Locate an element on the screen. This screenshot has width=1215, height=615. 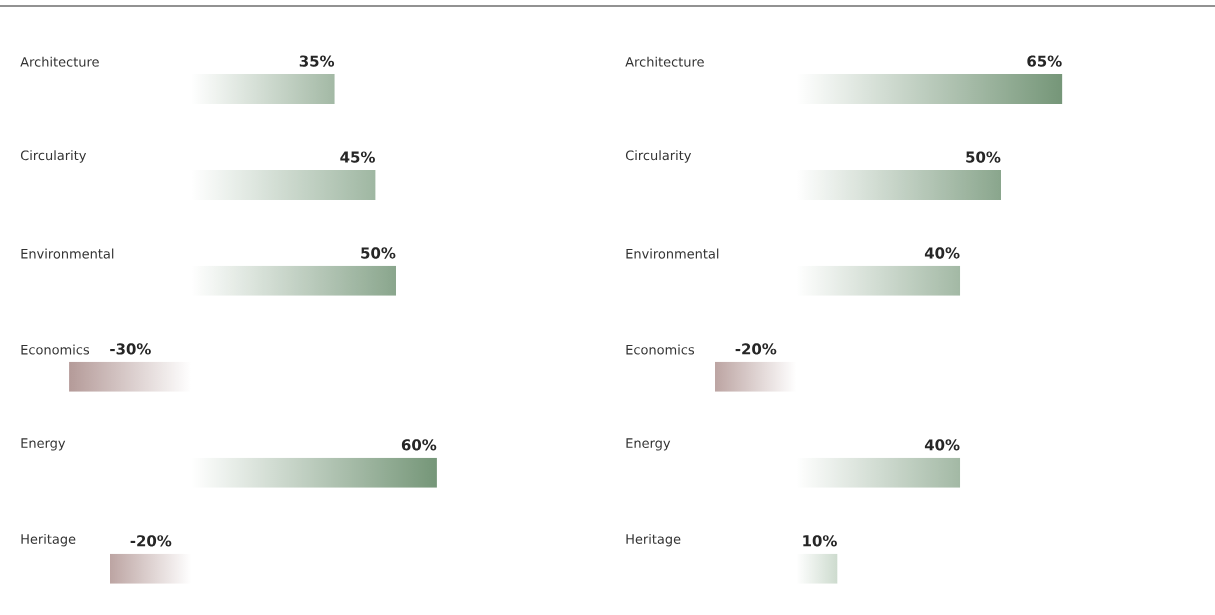
data-label: 10% is located at coordinates (820, 541).